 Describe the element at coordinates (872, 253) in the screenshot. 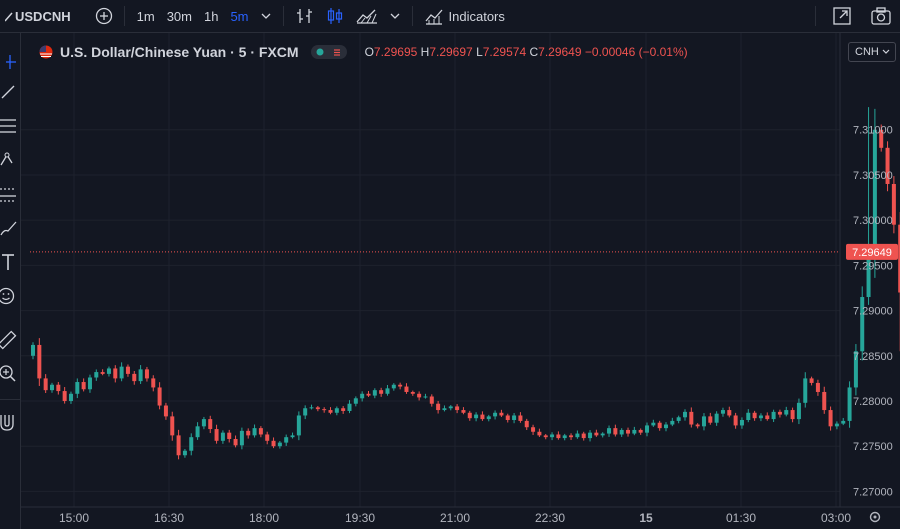

I see `last-price-text: 7.29649` at that location.